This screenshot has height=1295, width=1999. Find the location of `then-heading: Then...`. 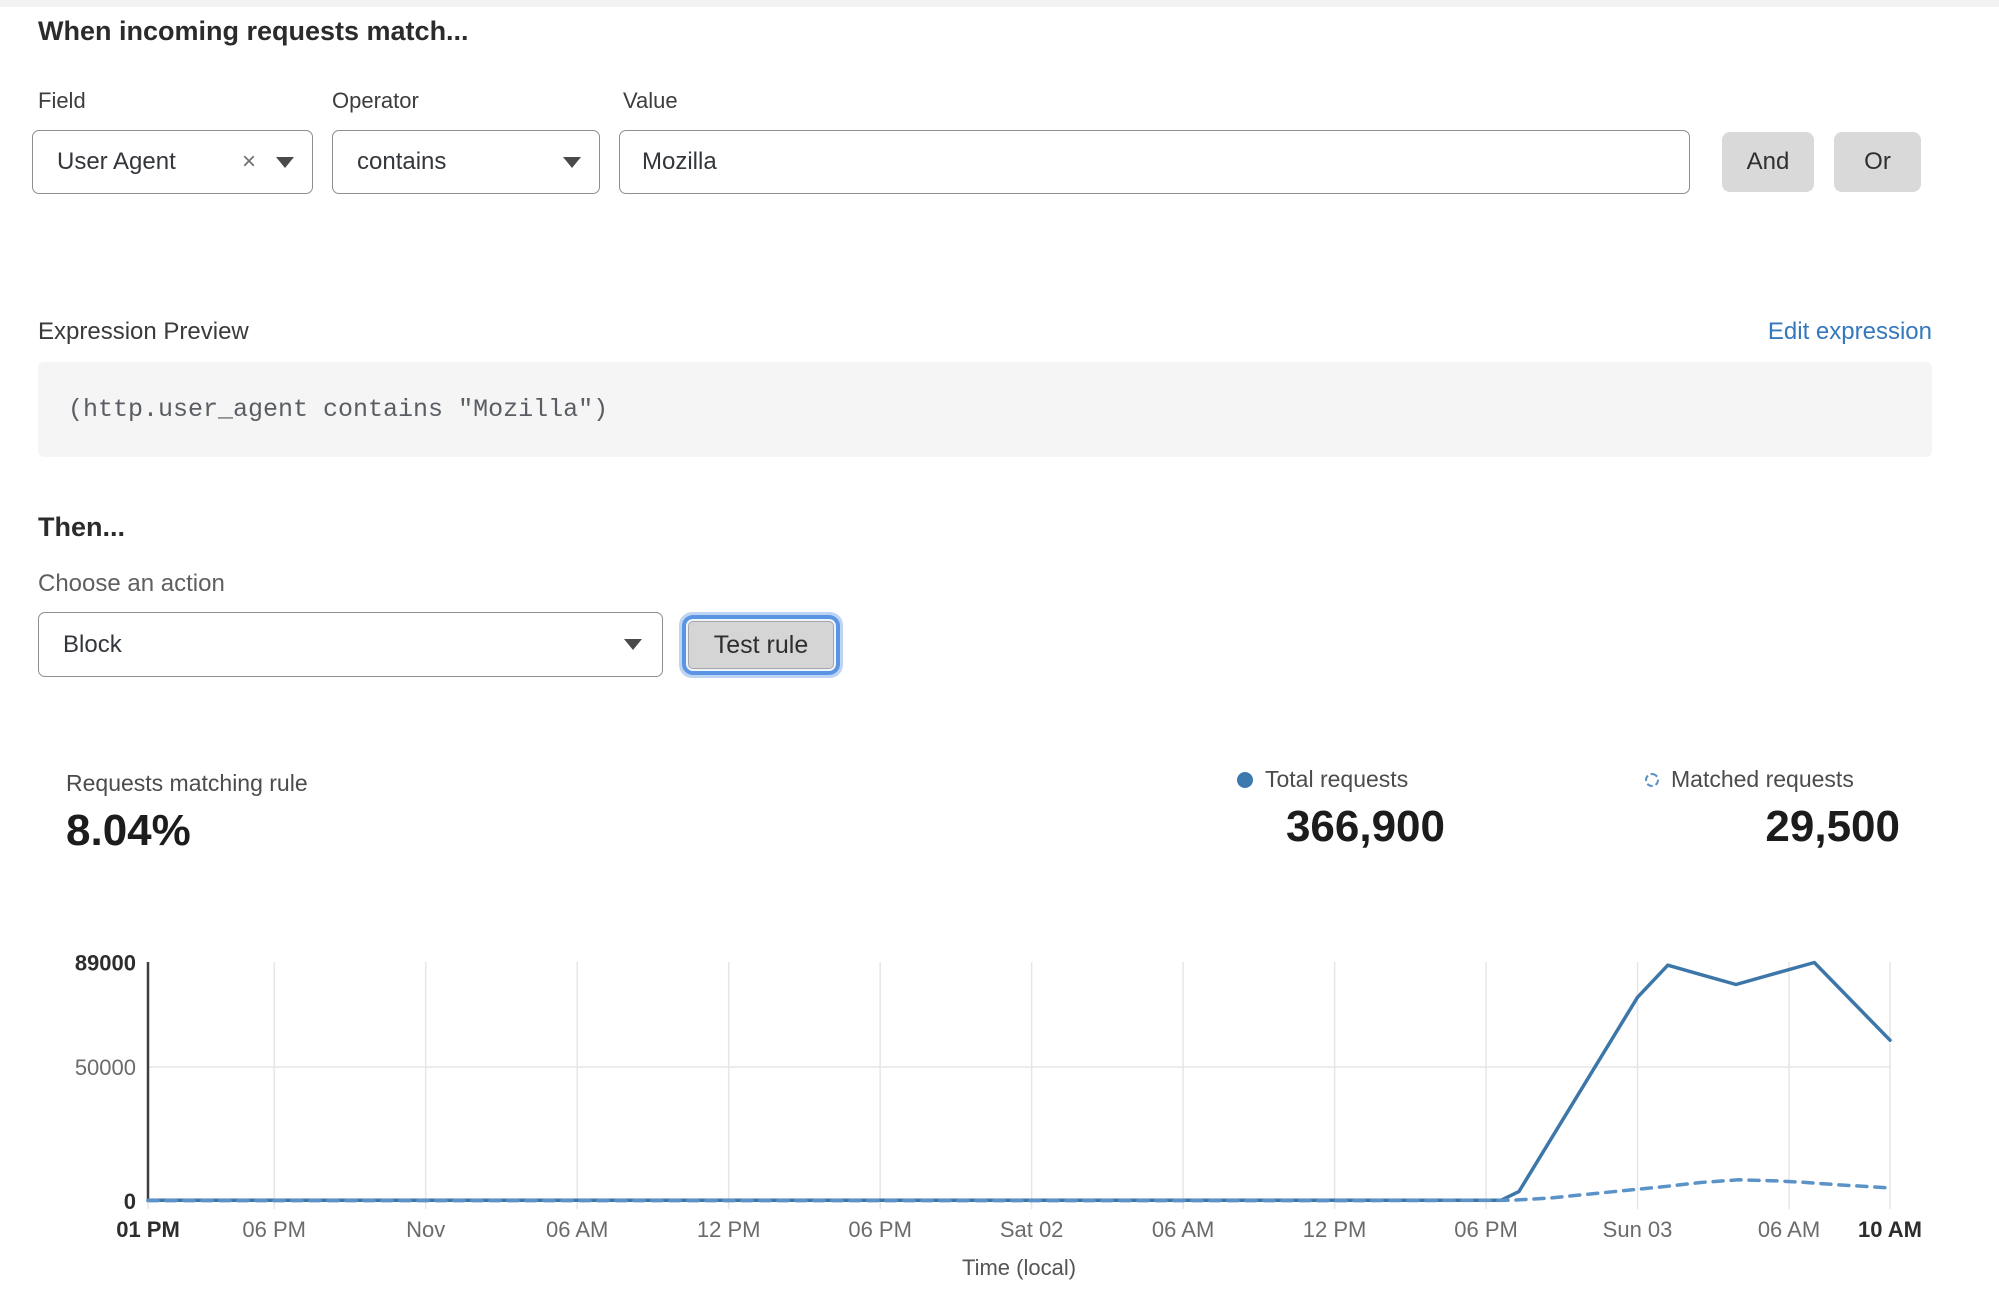

then-heading: Then... is located at coordinates (81, 527).